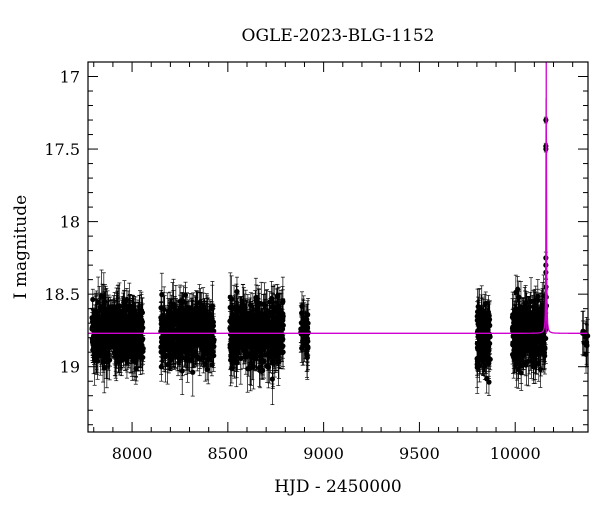  Describe the element at coordinates (338, 36) in the screenshot. I see `chart-title: OGLE-2023-BLG-1152` at that location.